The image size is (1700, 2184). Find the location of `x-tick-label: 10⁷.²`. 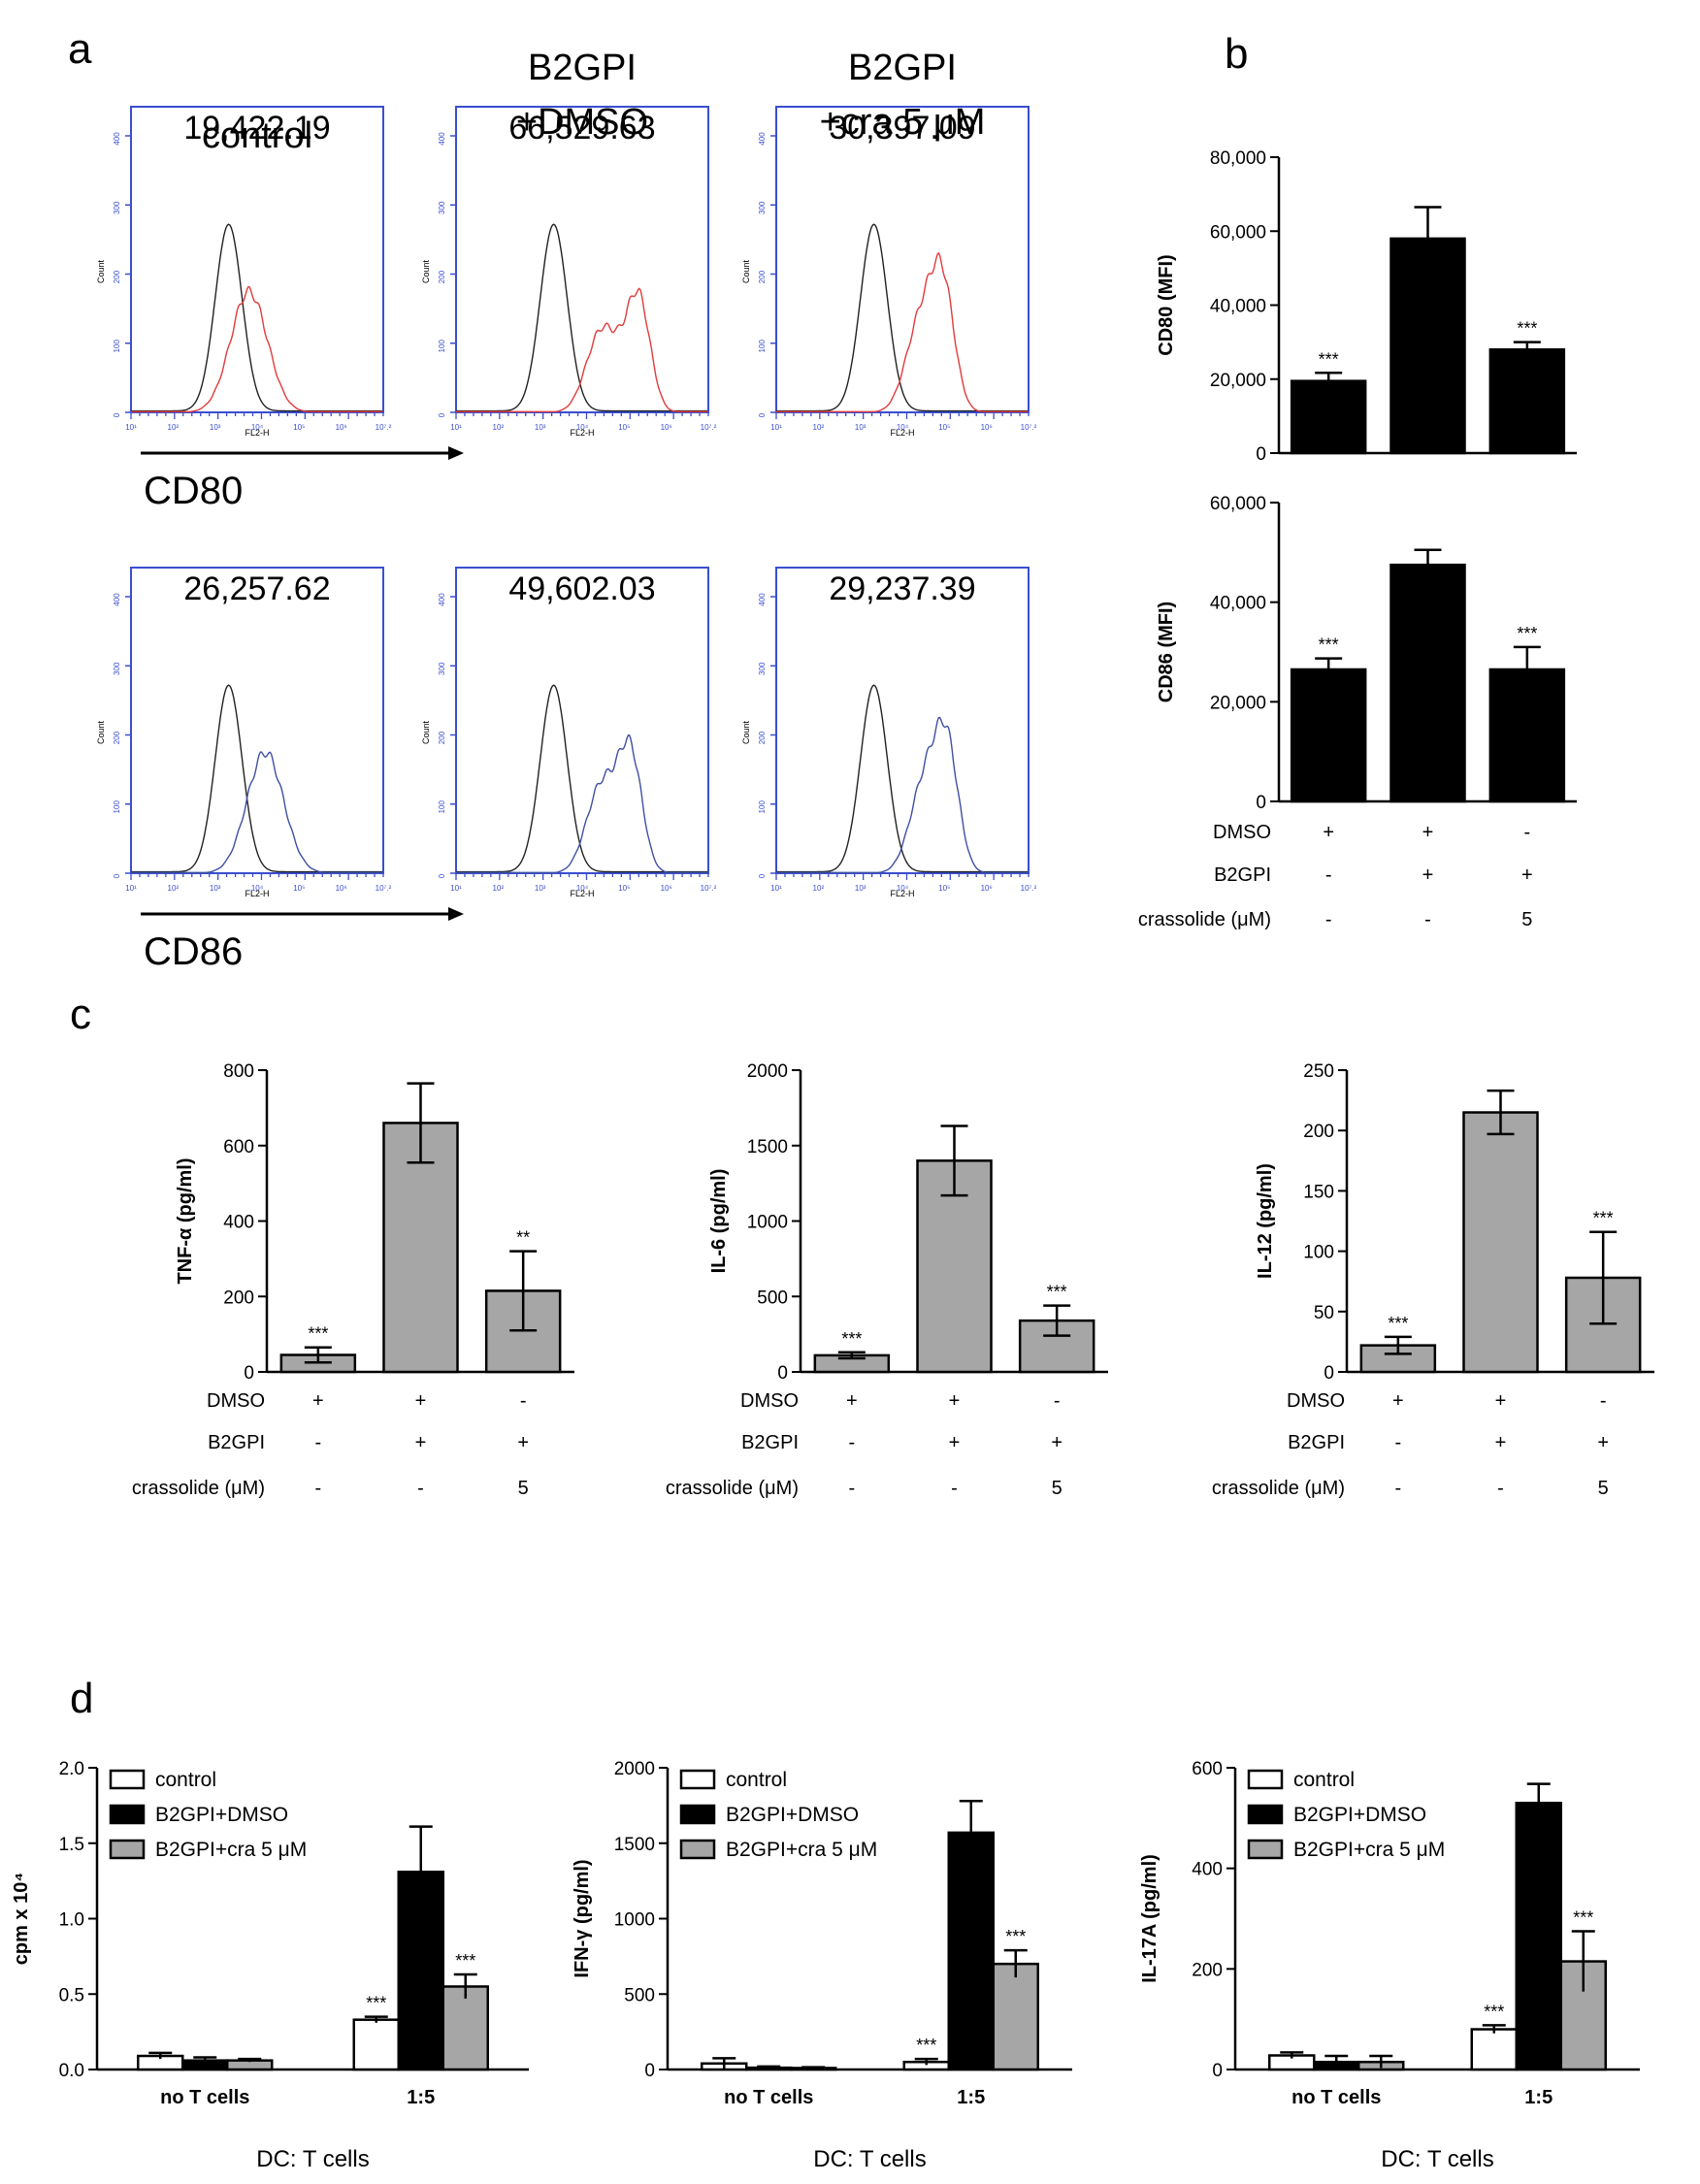

x-tick-label: 10⁷.² is located at coordinates (1029, 888).